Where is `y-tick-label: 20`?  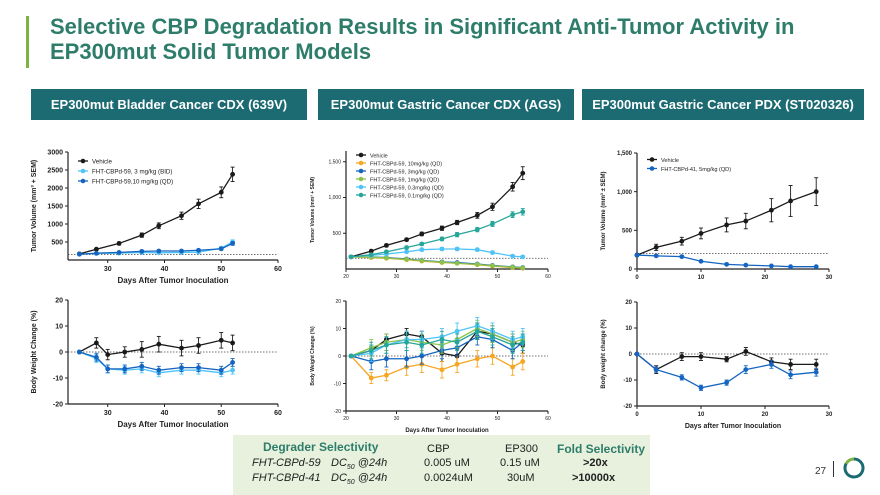 y-tick-label: 20 is located at coordinates (628, 303).